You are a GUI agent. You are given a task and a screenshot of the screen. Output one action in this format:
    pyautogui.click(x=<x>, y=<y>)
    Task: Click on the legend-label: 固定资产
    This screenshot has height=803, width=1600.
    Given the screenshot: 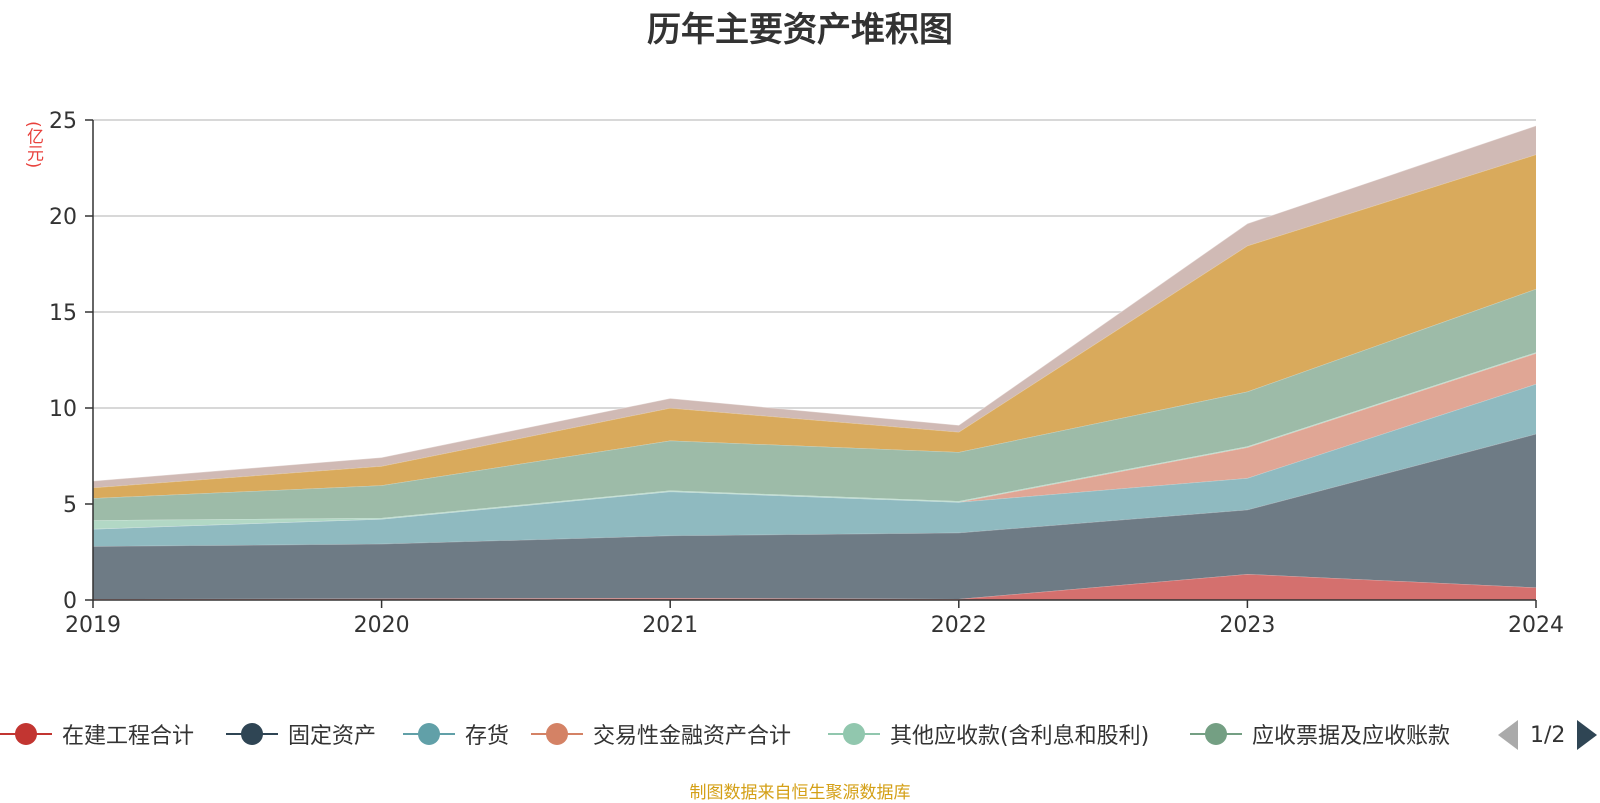 What is the action you would take?
    pyautogui.click(x=332, y=736)
    